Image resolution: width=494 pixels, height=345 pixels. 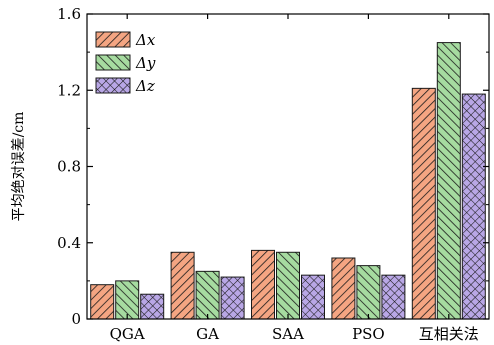 I want to click on x-tick-label: PSO, so click(x=368, y=334).